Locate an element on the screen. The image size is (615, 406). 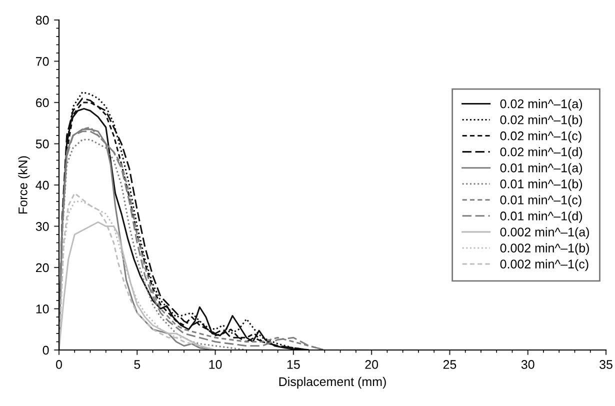
x-tick-label: 5 is located at coordinates (137, 364).